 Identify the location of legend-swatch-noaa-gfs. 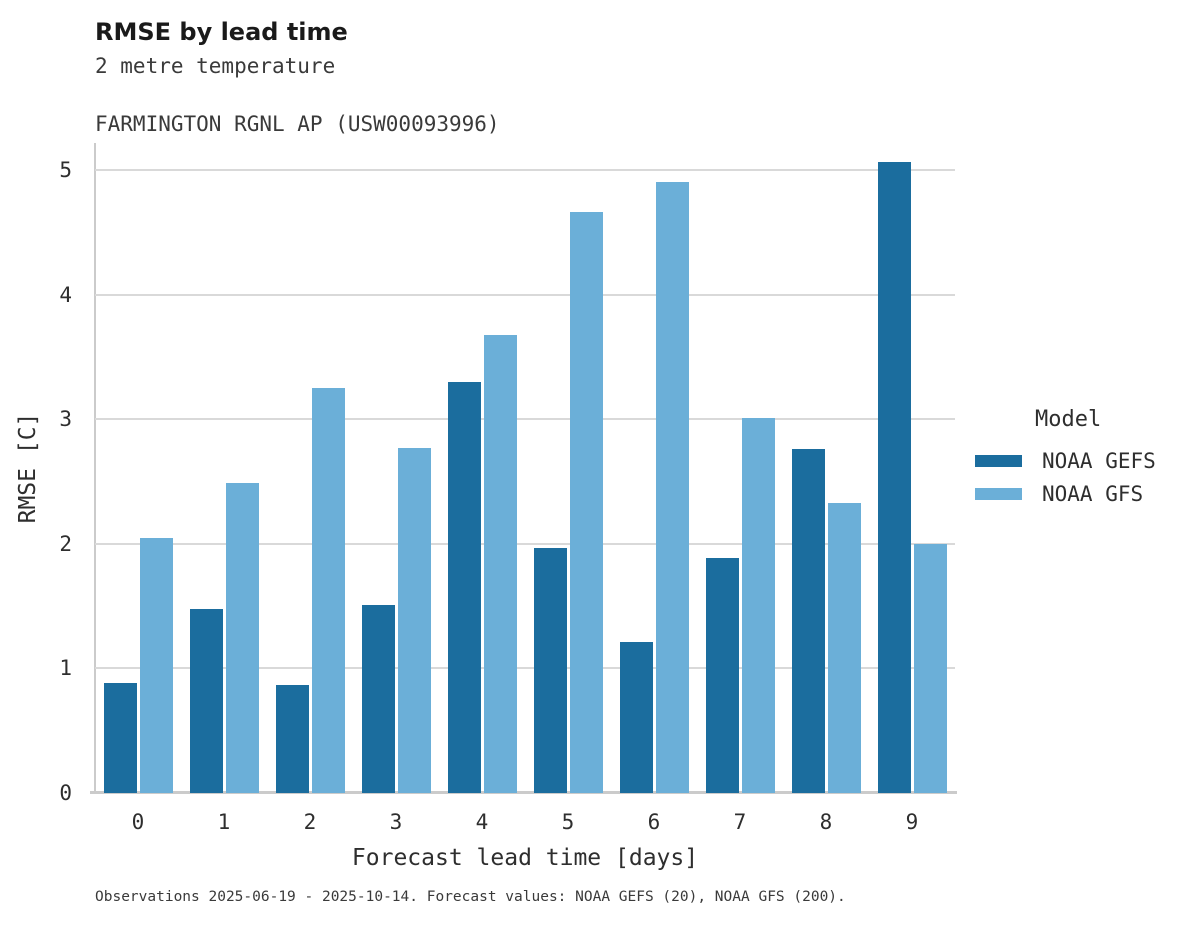
(998, 493).